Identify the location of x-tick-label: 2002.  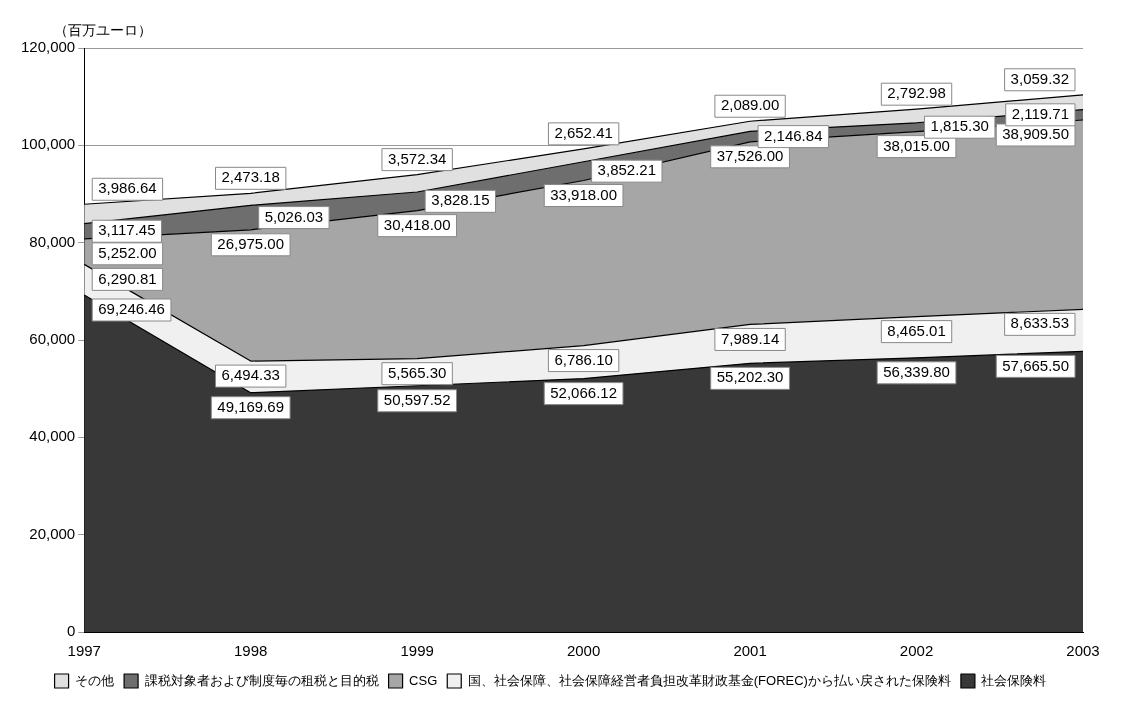
(916, 651).